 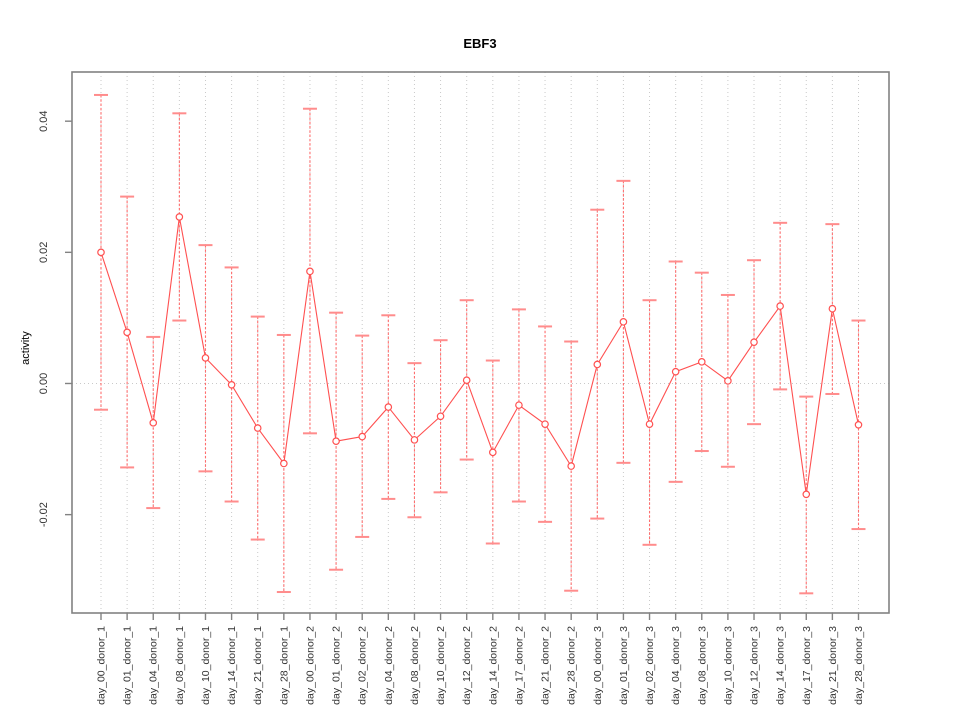 I want to click on x-tick-label: day_00_donor_2, so click(x=310, y=665).